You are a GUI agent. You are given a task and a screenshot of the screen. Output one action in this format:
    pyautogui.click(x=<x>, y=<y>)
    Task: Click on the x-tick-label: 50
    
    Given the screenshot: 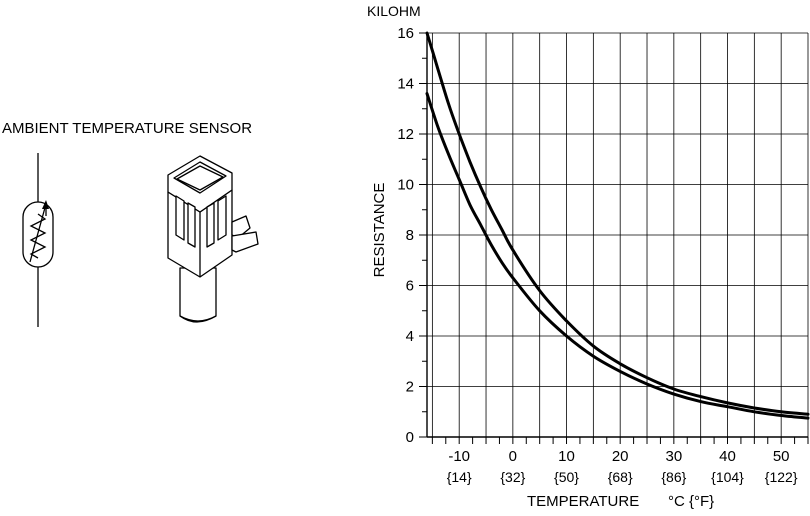 What is the action you would take?
    pyautogui.click(x=781, y=456)
    